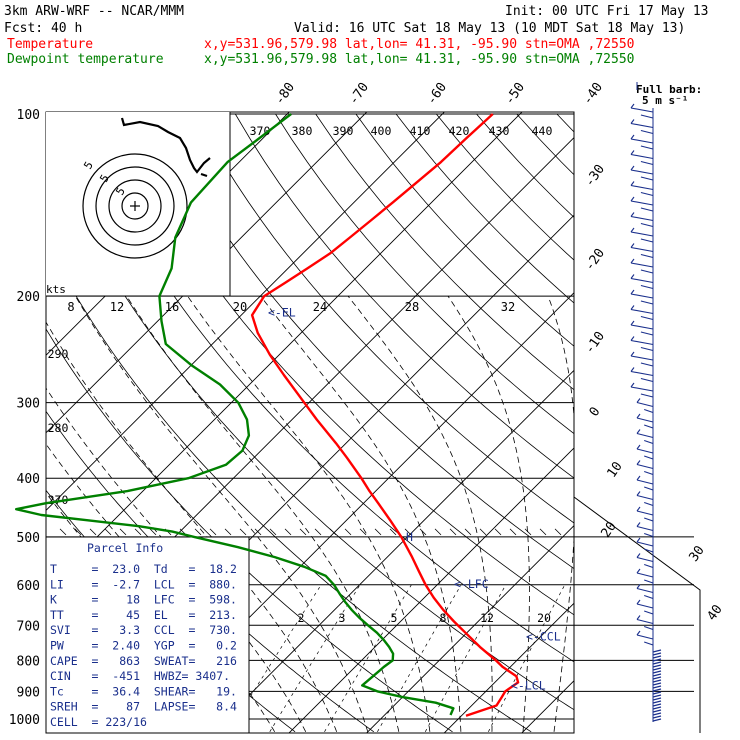 Image resolution: width=740 pixels, height=740 pixels. I want to click on parcel-info-row: SREH = 87 LAPSE= 8.4, so click(143, 707).